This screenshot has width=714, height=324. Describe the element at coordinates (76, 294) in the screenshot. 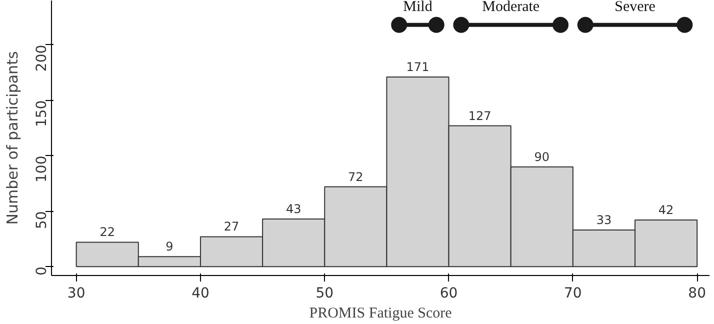

I see `x-tick-label: 30` at that location.